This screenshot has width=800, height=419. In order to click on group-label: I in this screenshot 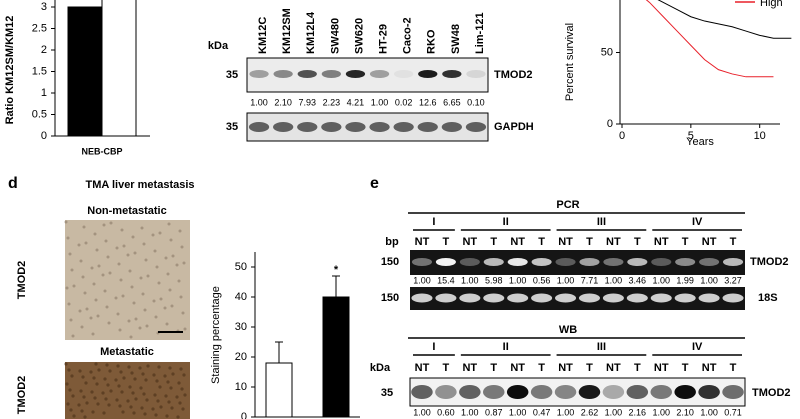, I will do `click(433, 347)`.